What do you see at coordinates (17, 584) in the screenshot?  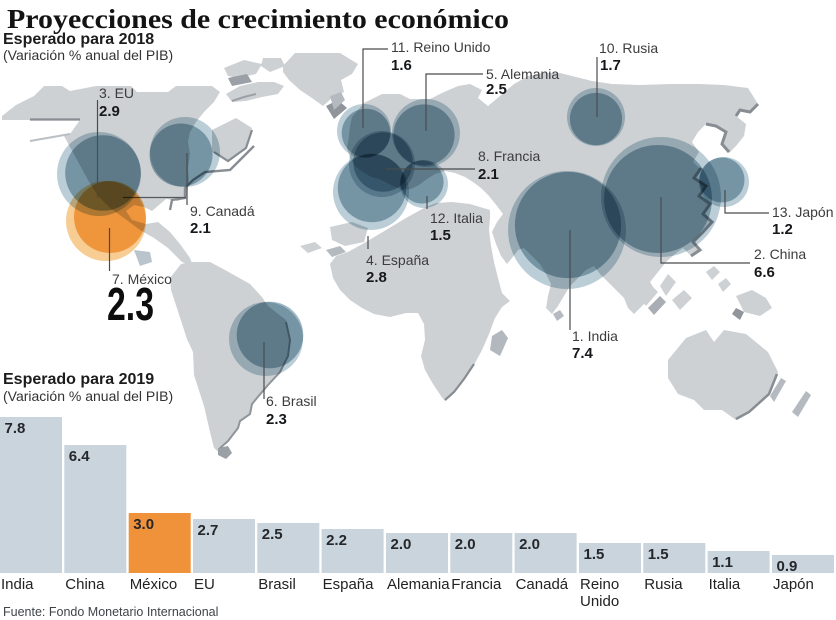 I see `svg-text: India` at bounding box center [17, 584].